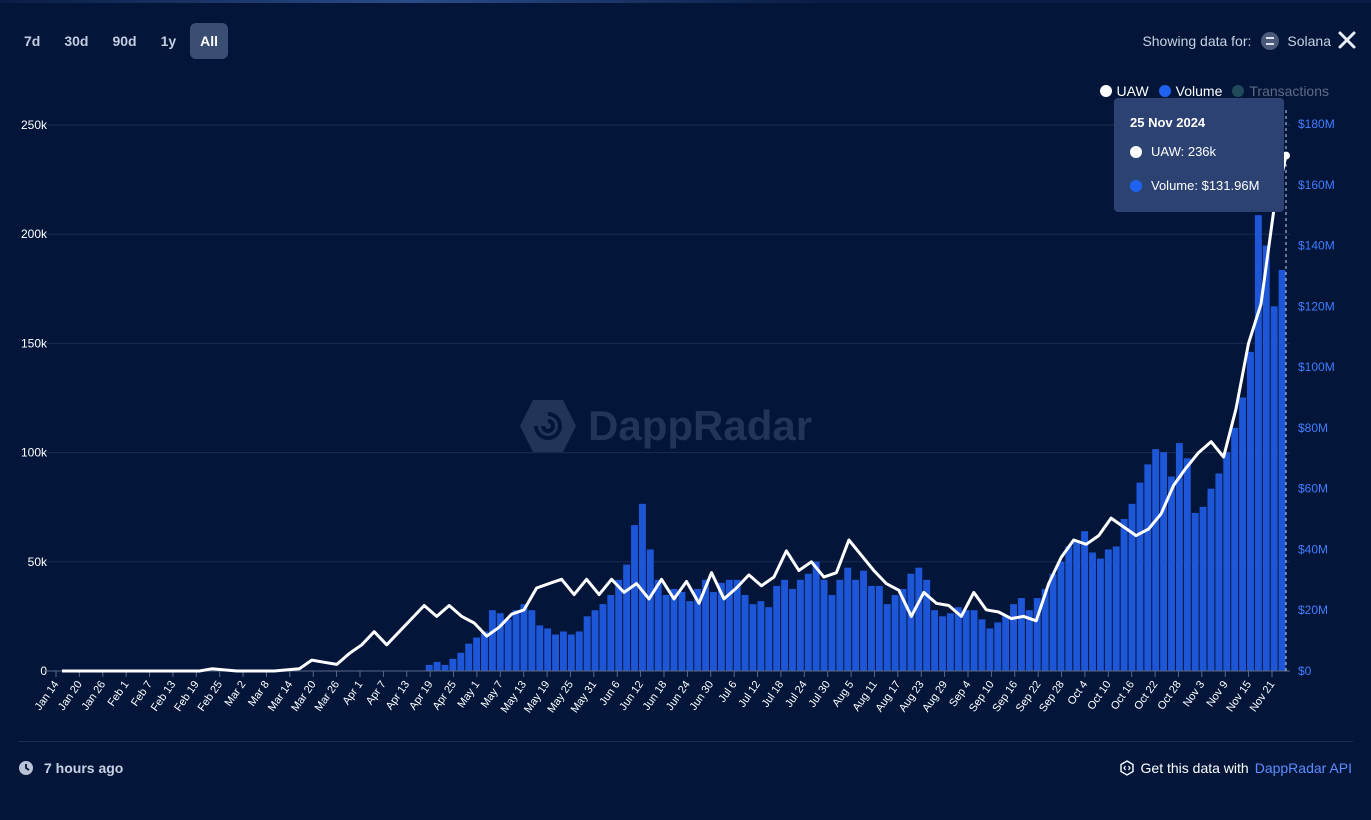 The width and height of the screenshot is (1371, 820). I want to click on chain-name: Solana, so click(1309, 41).